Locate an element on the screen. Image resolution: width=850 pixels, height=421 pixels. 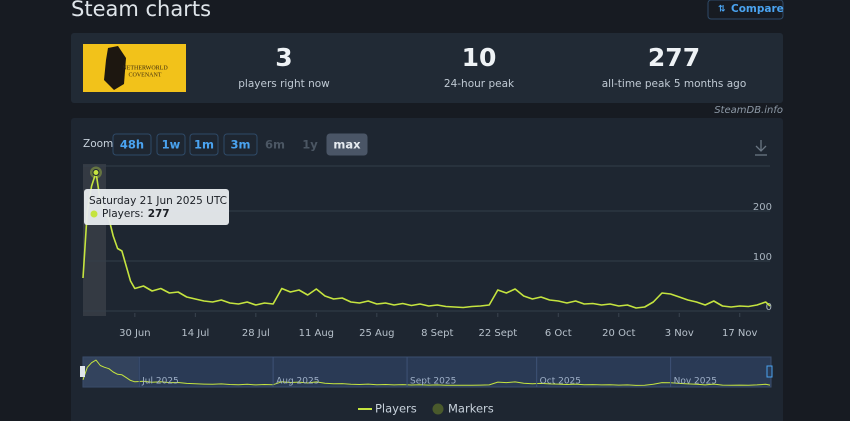
tooltip-box is located at coordinates (156, 207).